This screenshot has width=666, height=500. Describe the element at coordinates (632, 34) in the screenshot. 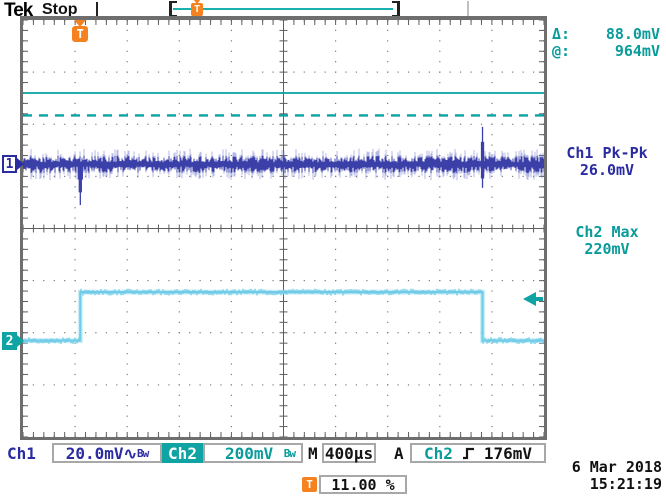

I see `cursor-delta-value: 88.0mV` at that location.